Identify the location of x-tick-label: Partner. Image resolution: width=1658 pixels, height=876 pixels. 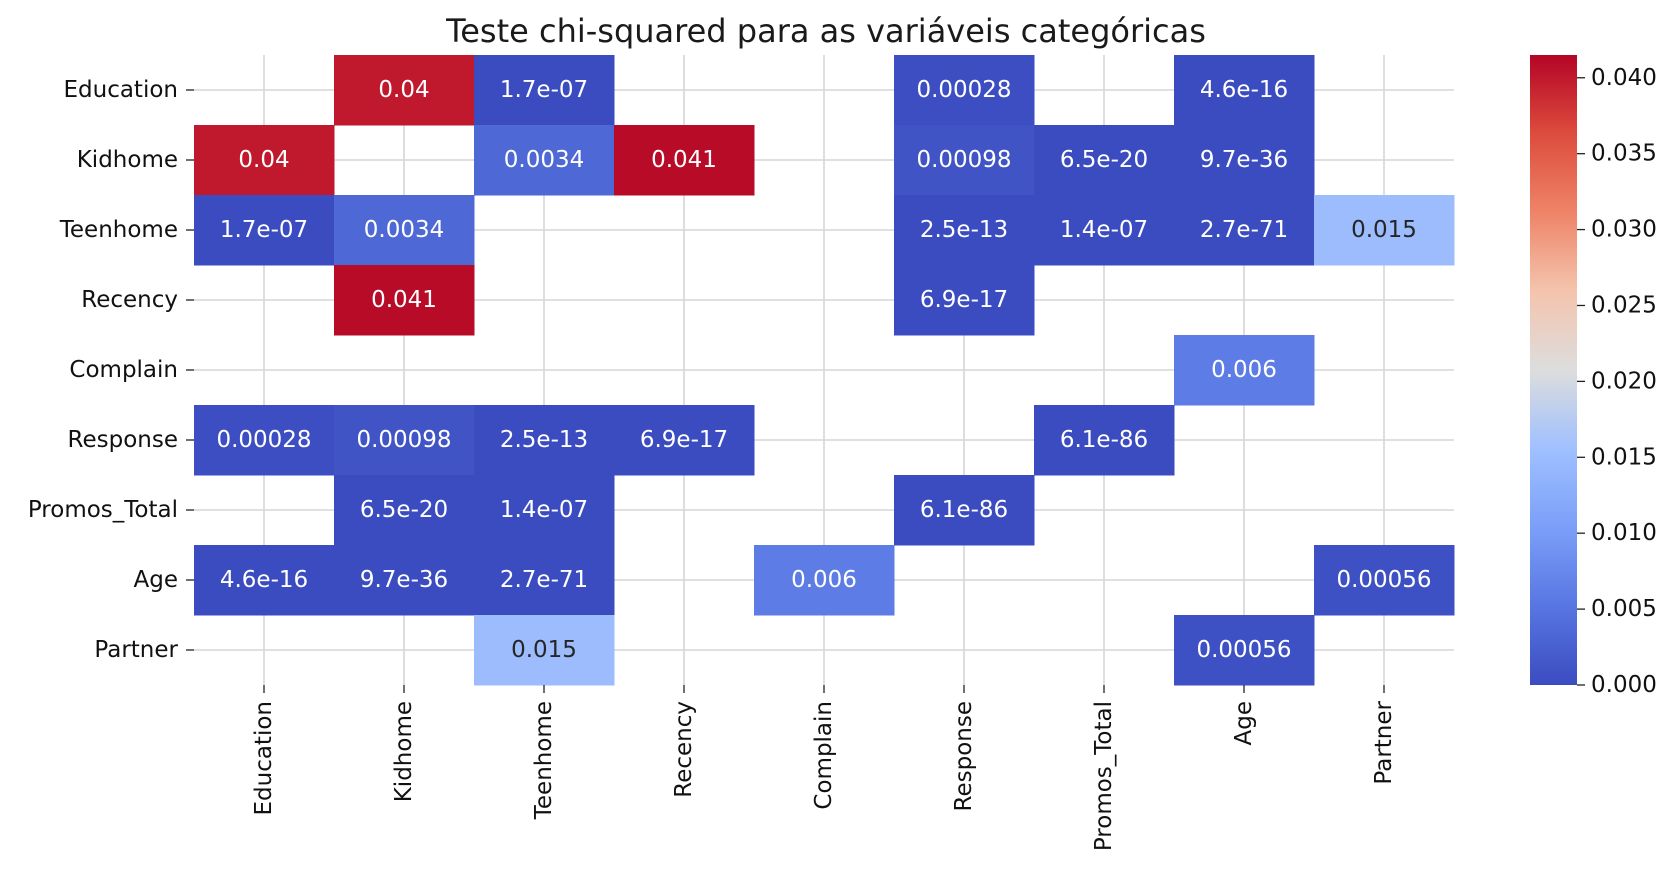
(1384, 742).